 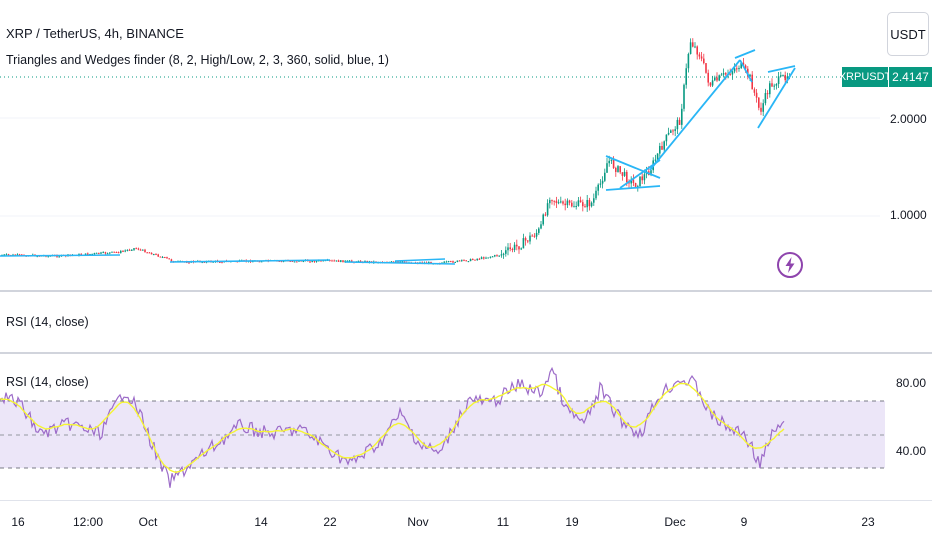 I want to click on rsi-legend-1: RSI (14, close), so click(x=47, y=322).